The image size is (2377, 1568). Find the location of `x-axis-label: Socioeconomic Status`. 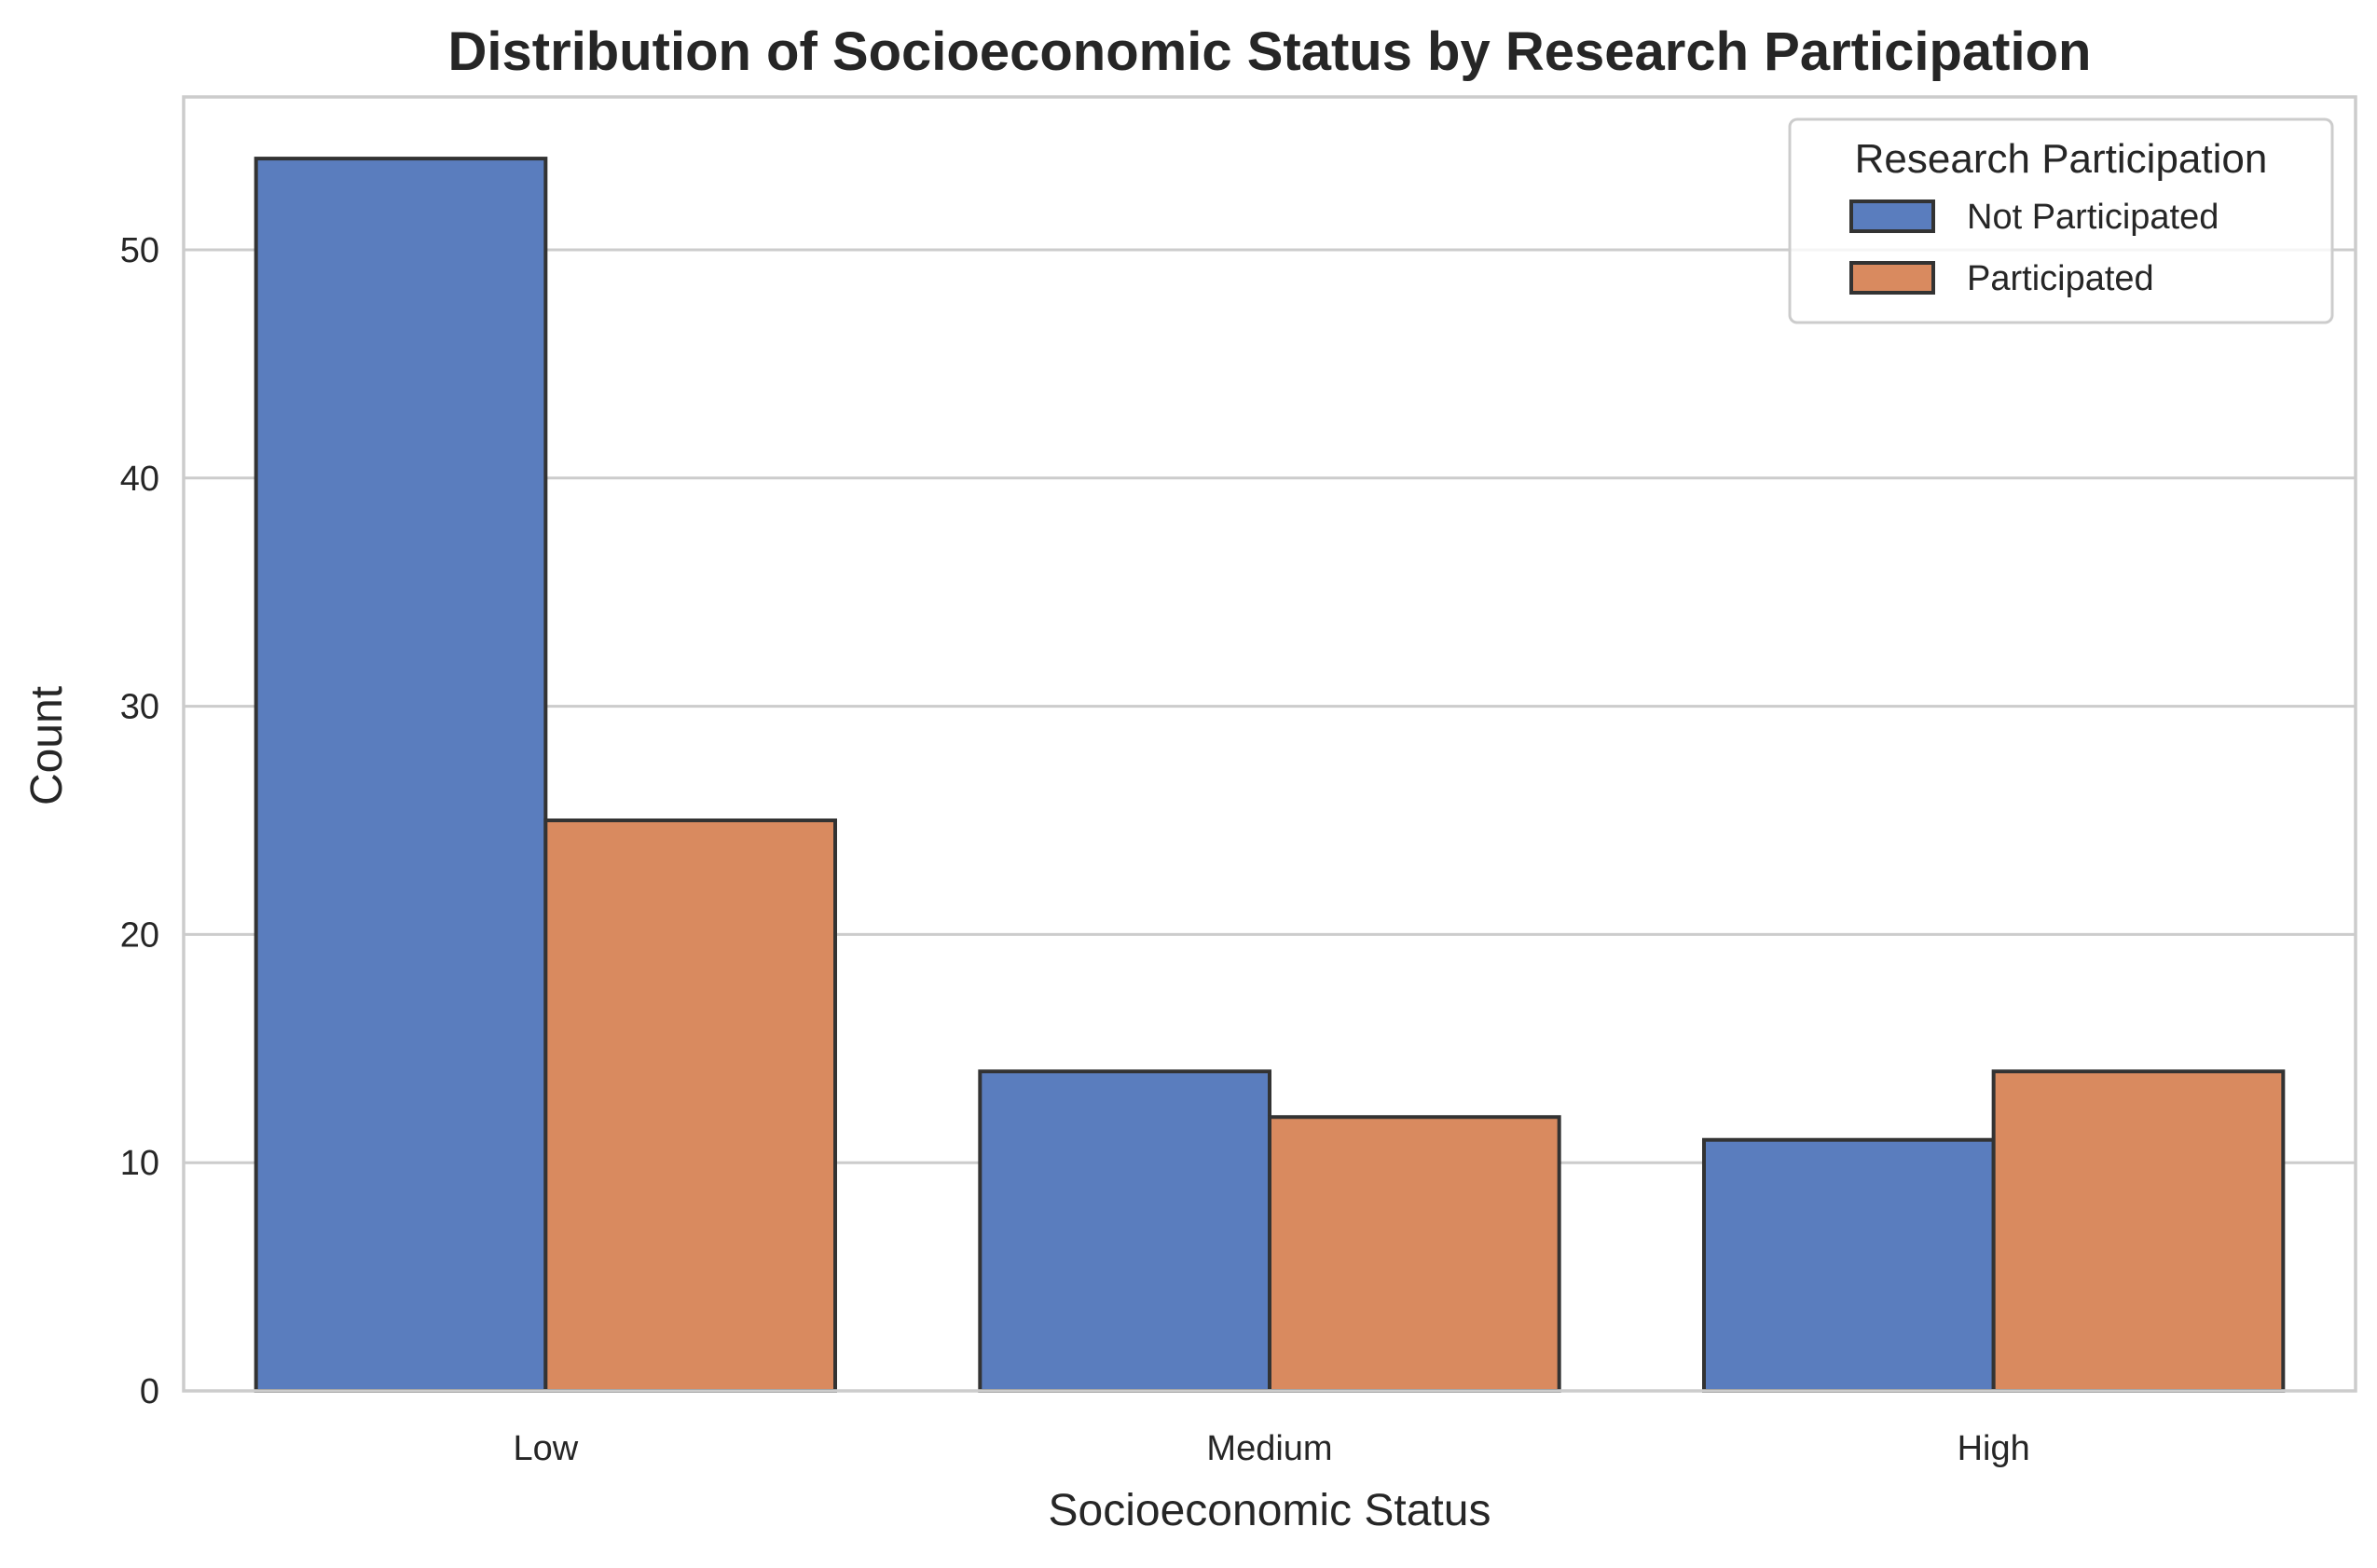

x-axis-label: Socioeconomic Status is located at coordinates (1270, 1510).